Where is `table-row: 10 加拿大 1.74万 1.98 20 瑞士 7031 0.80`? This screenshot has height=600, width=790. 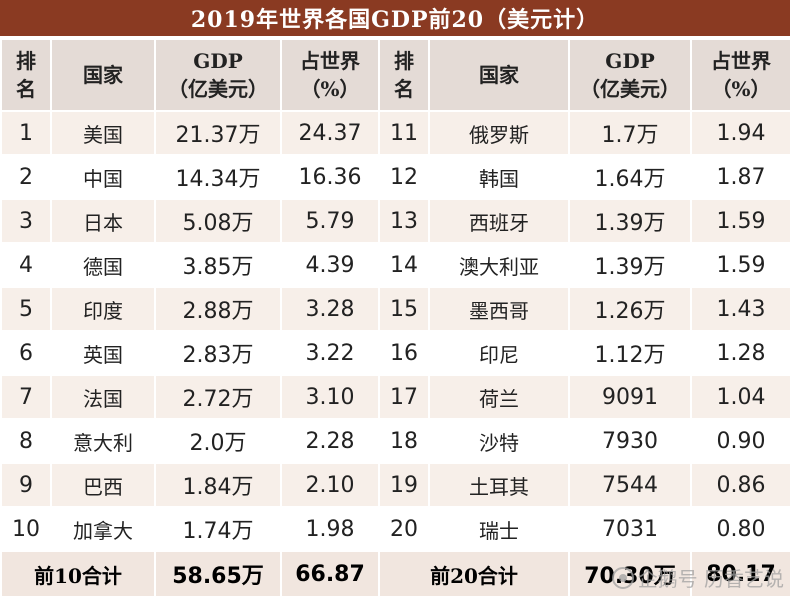 table-row: 10 加拿大 1.74万 1.98 20 瑞士 7031 0.80 is located at coordinates (395, 529).